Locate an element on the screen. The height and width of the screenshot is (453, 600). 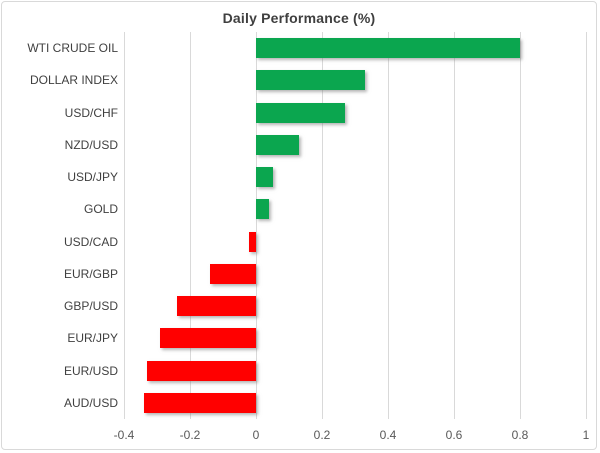
bar-gold is located at coordinates (263, 209).